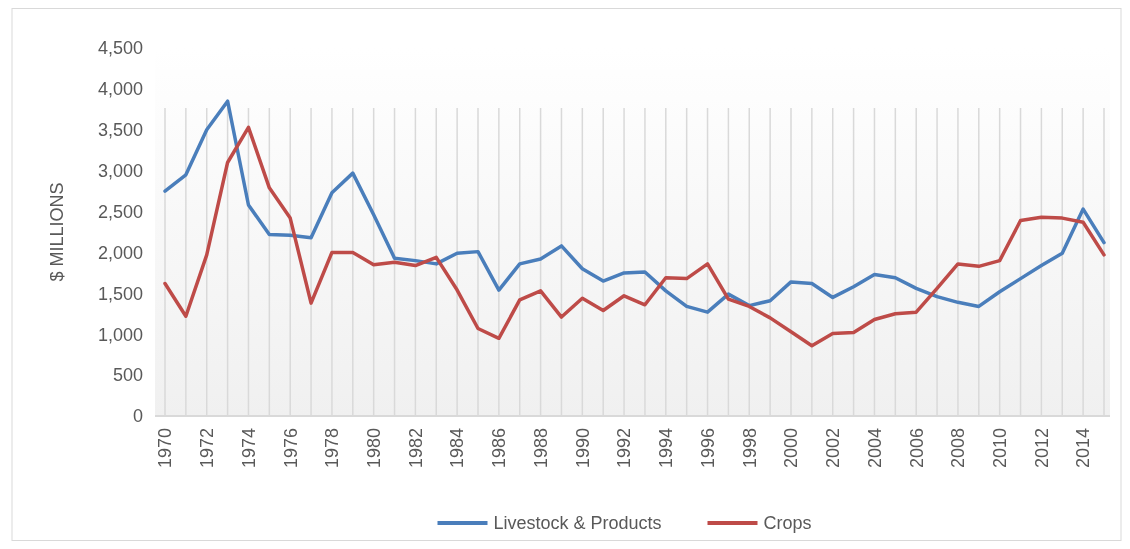  I want to click on x-tick-label: 1992, so click(624, 448).